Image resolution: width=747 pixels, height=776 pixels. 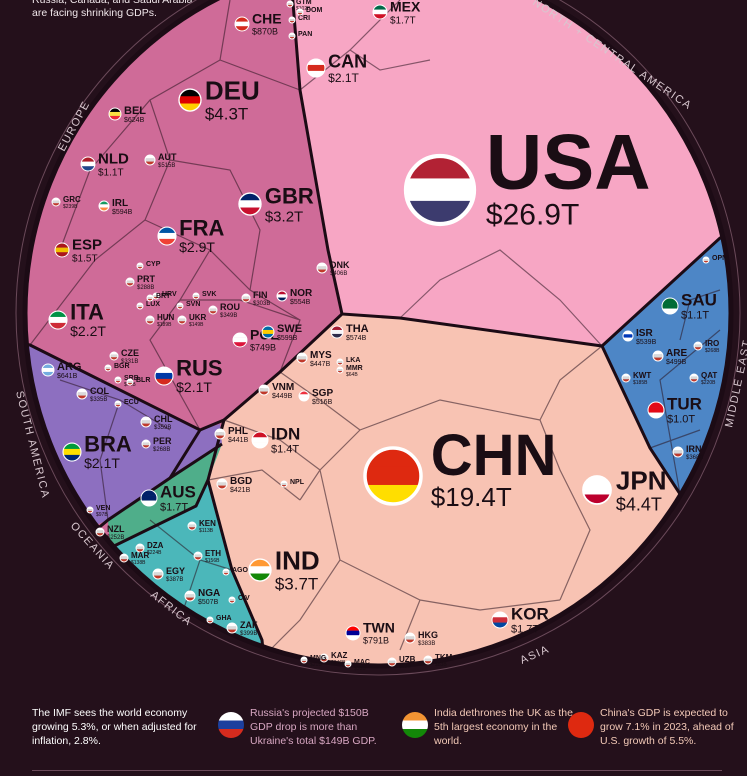 What do you see at coordinates (149, 498) in the screenshot?
I see `flag-aus-icon` at bounding box center [149, 498].